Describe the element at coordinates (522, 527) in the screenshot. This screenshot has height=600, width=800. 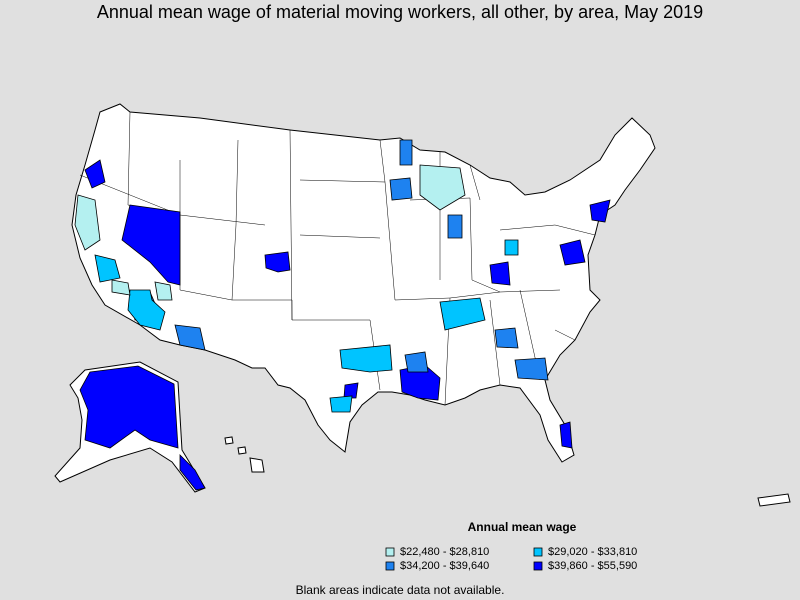
I see `legend-title: Annual mean wage` at that location.